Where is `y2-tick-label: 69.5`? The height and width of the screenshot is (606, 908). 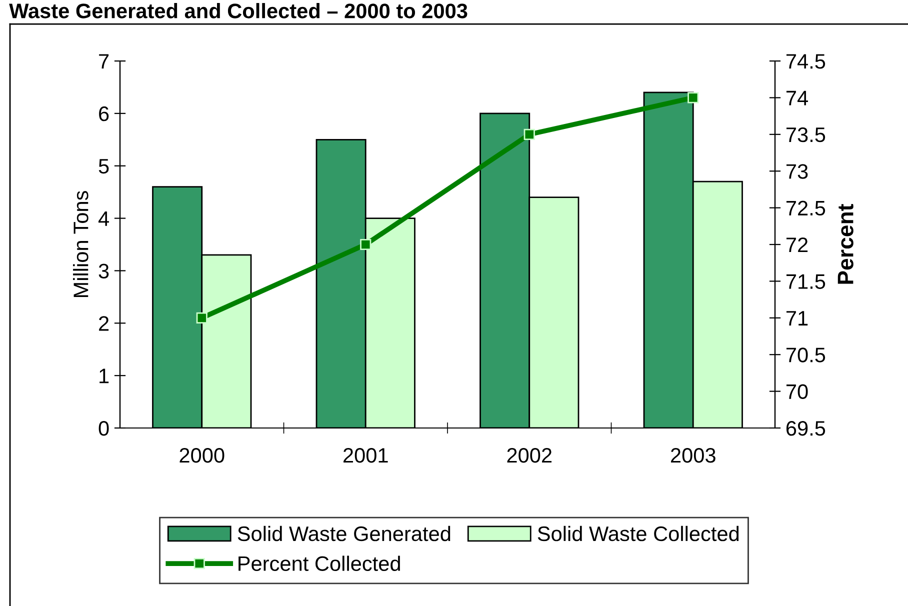 y2-tick-label: 69.5 is located at coordinates (806, 428).